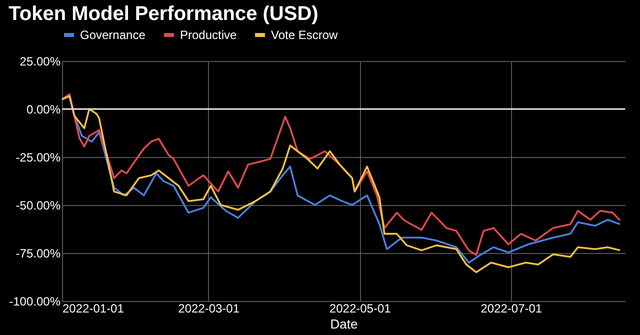 The image size is (640, 335). I want to click on x-axis-title: Date, so click(344, 324).